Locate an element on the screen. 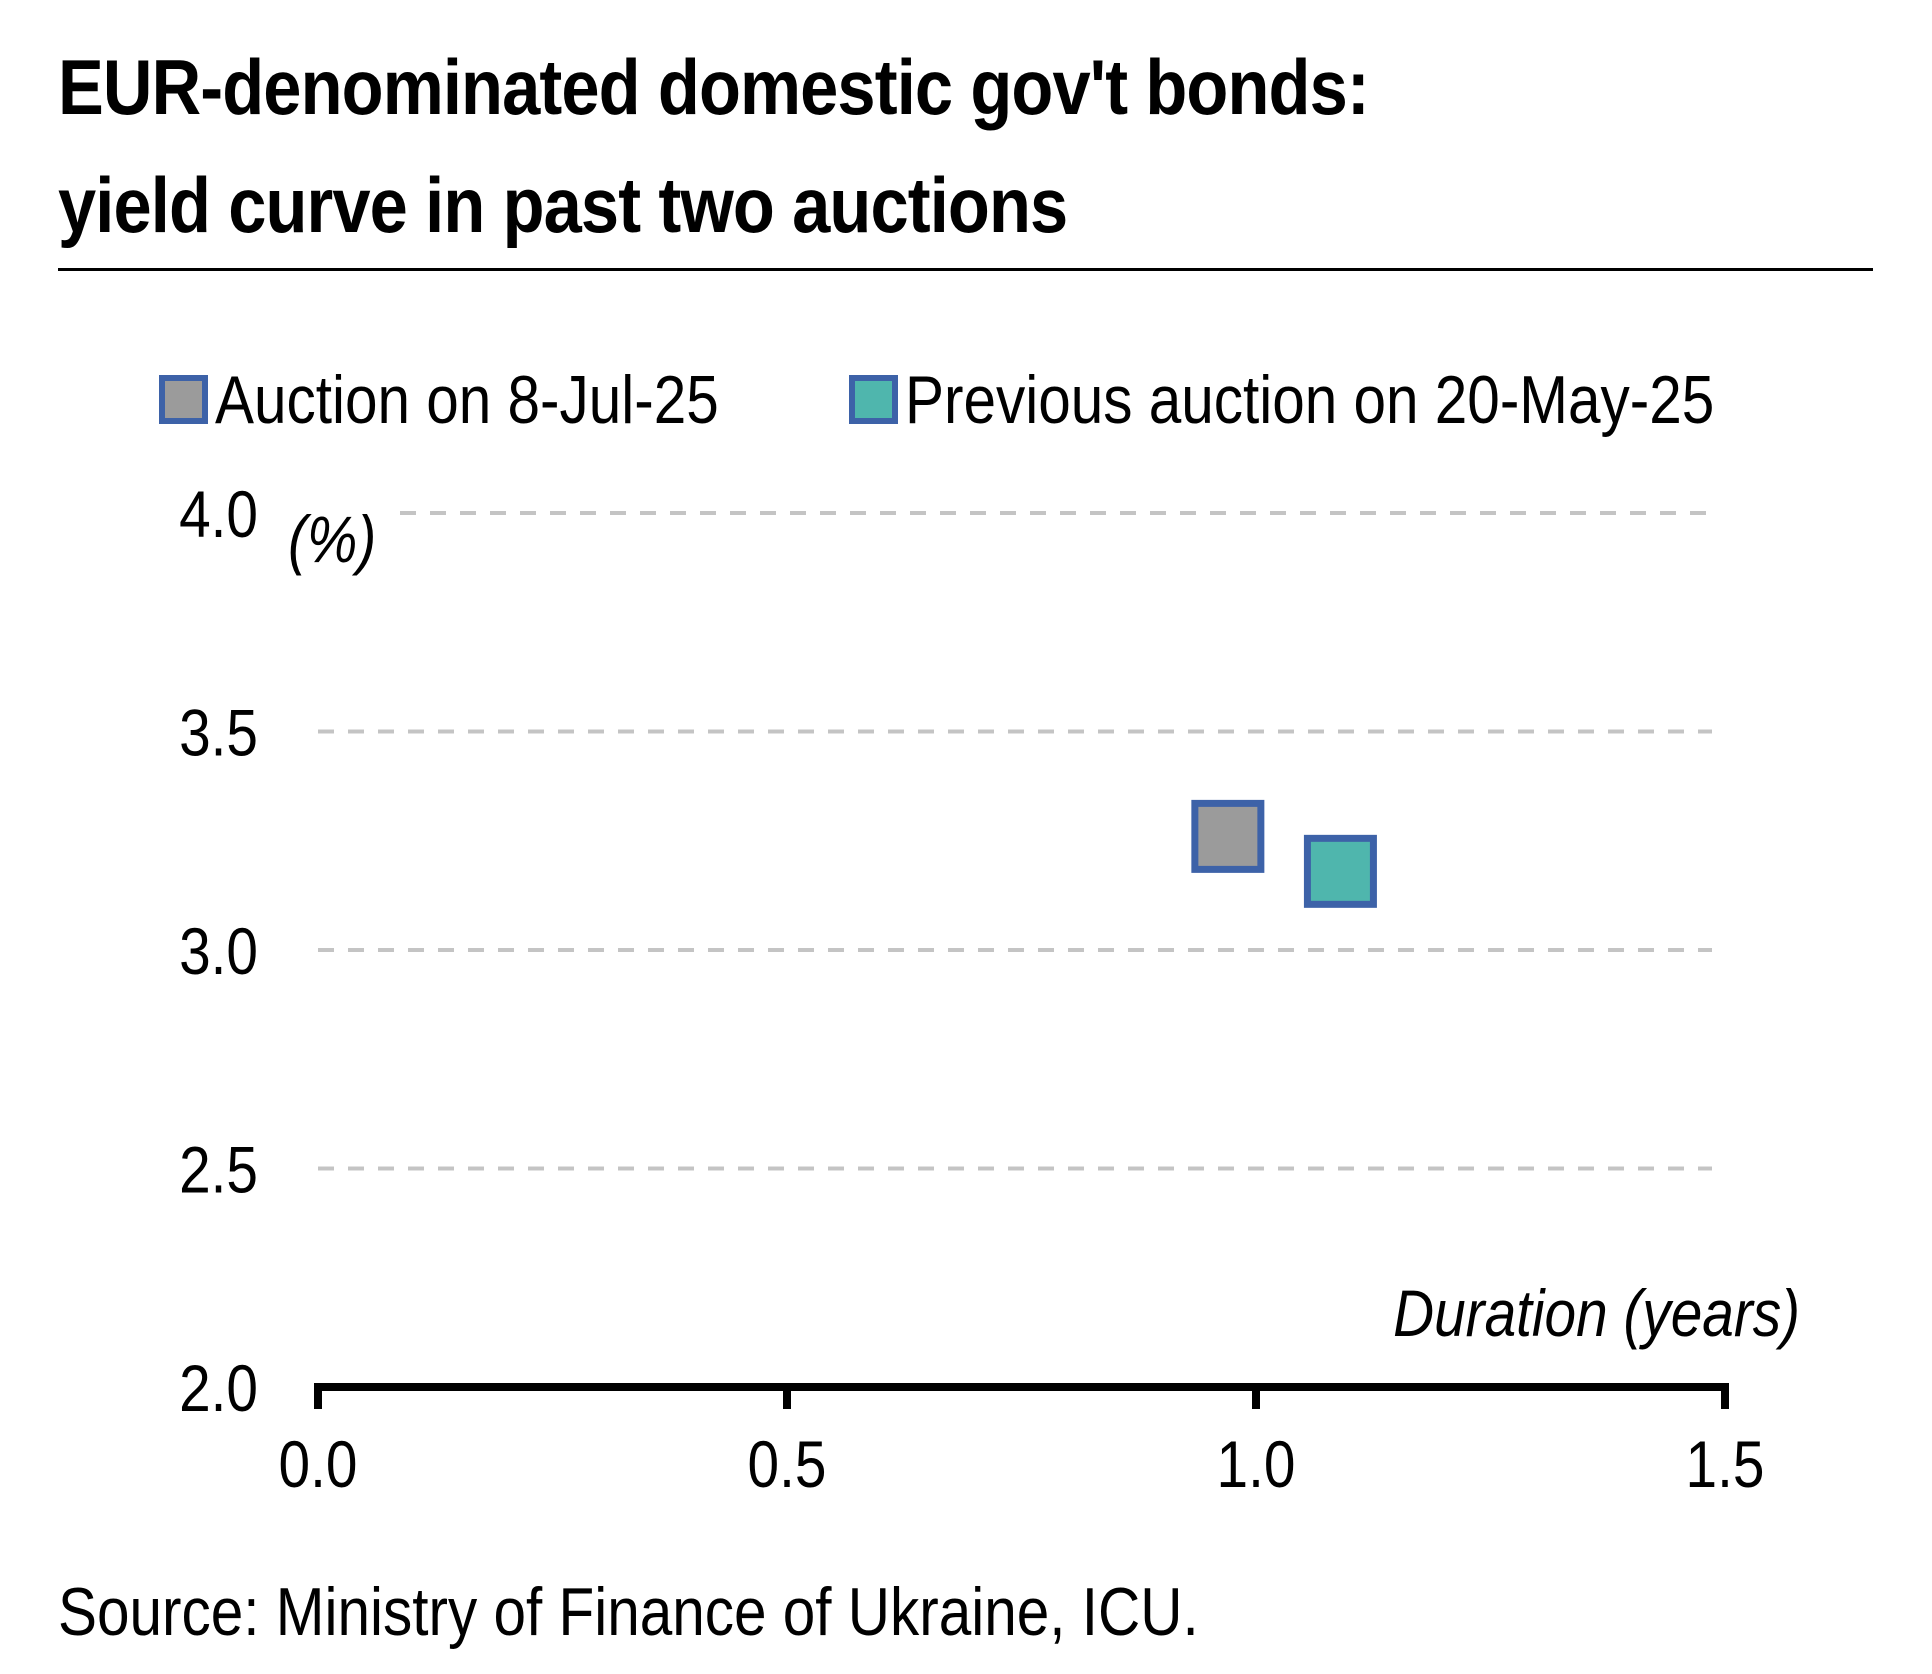  title-divider is located at coordinates (965, 269).